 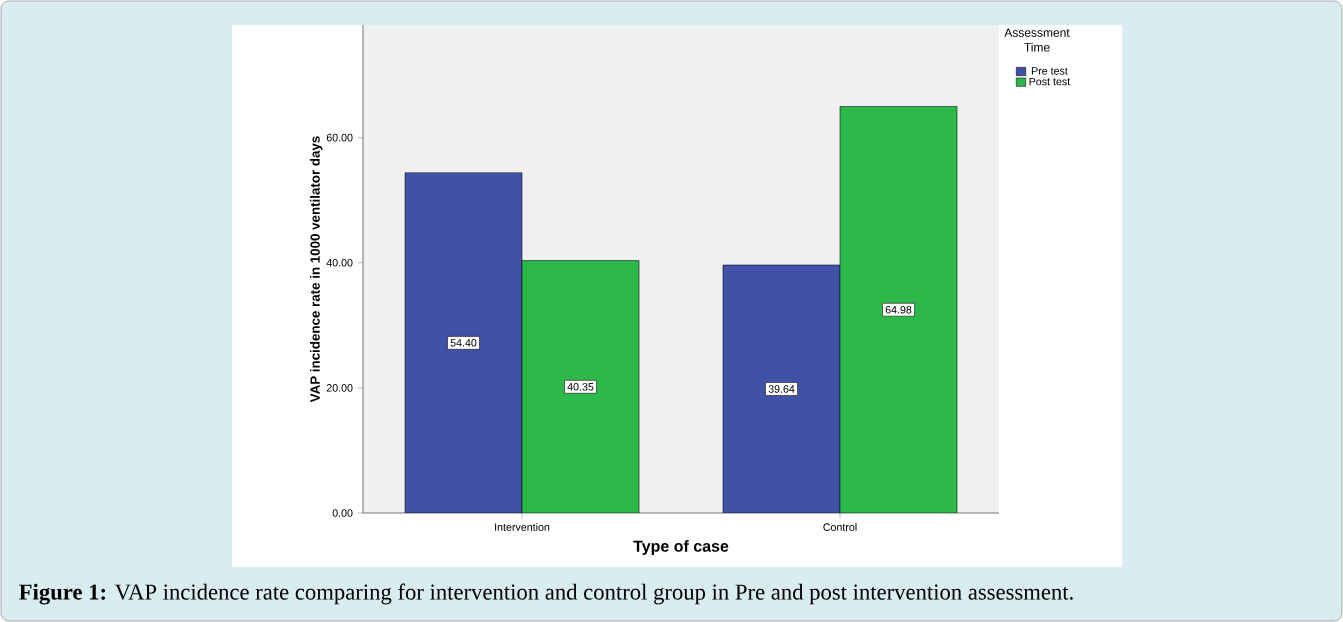 What do you see at coordinates (1050, 81) in the screenshot?
I see `legend-label: Post test` at bounding box center [1050, 81].